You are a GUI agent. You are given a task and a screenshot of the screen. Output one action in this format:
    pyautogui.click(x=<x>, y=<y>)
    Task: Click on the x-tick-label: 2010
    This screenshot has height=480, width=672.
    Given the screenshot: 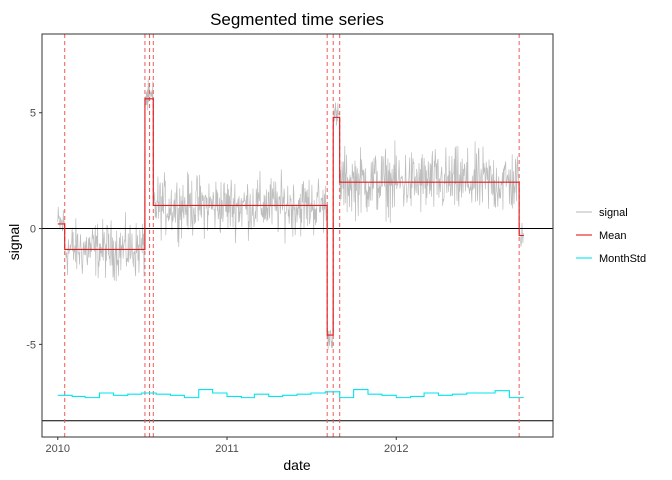 What is the action you would take?
    pyautogui.click(x=58, y=449)
    